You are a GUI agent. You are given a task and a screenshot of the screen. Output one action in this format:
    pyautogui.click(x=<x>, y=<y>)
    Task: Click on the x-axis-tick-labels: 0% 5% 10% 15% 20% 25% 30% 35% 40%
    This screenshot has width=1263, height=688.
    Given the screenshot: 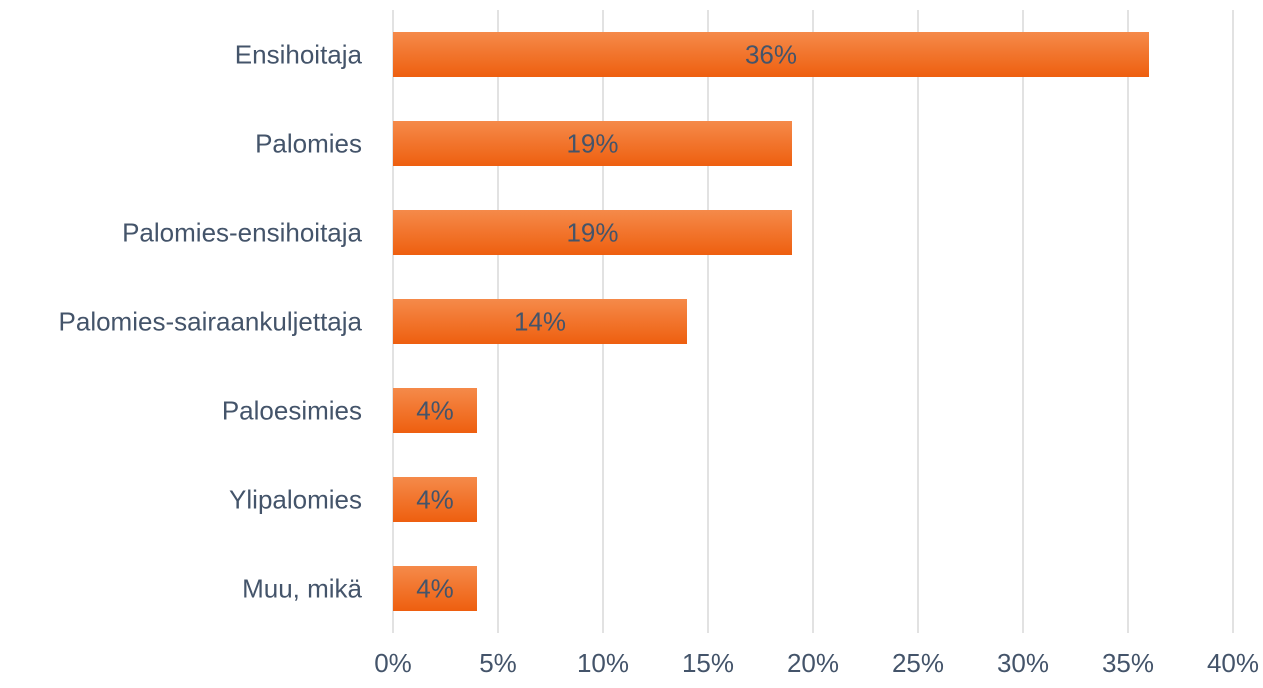 What is the action you would take?
    pyautogui.click(x=816, y=663)
    